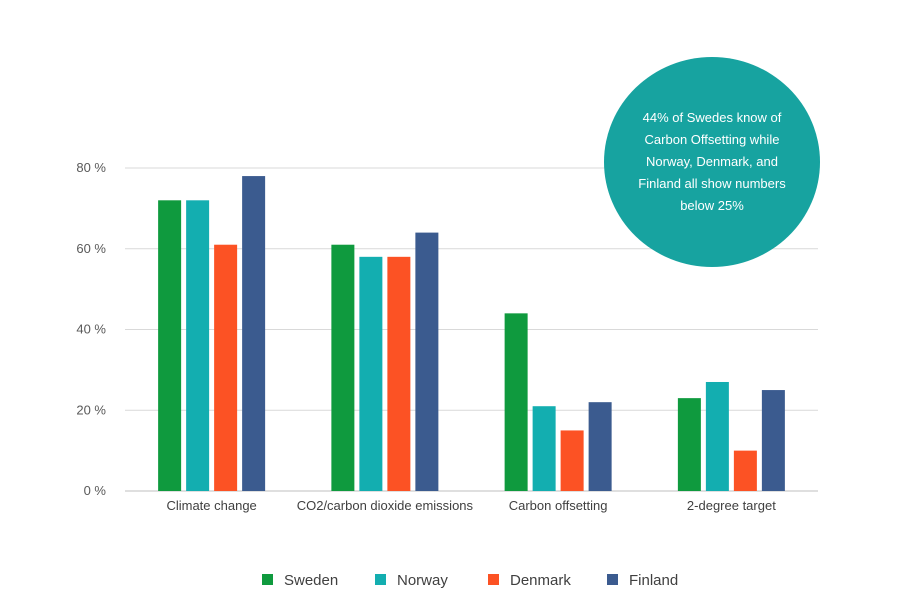 Image resolution: width=921 pixels, height=616 pixels. Describe the element at coordinates (211, 505) in the screenshot. I see `x-tick-label: Climate change` at that location.